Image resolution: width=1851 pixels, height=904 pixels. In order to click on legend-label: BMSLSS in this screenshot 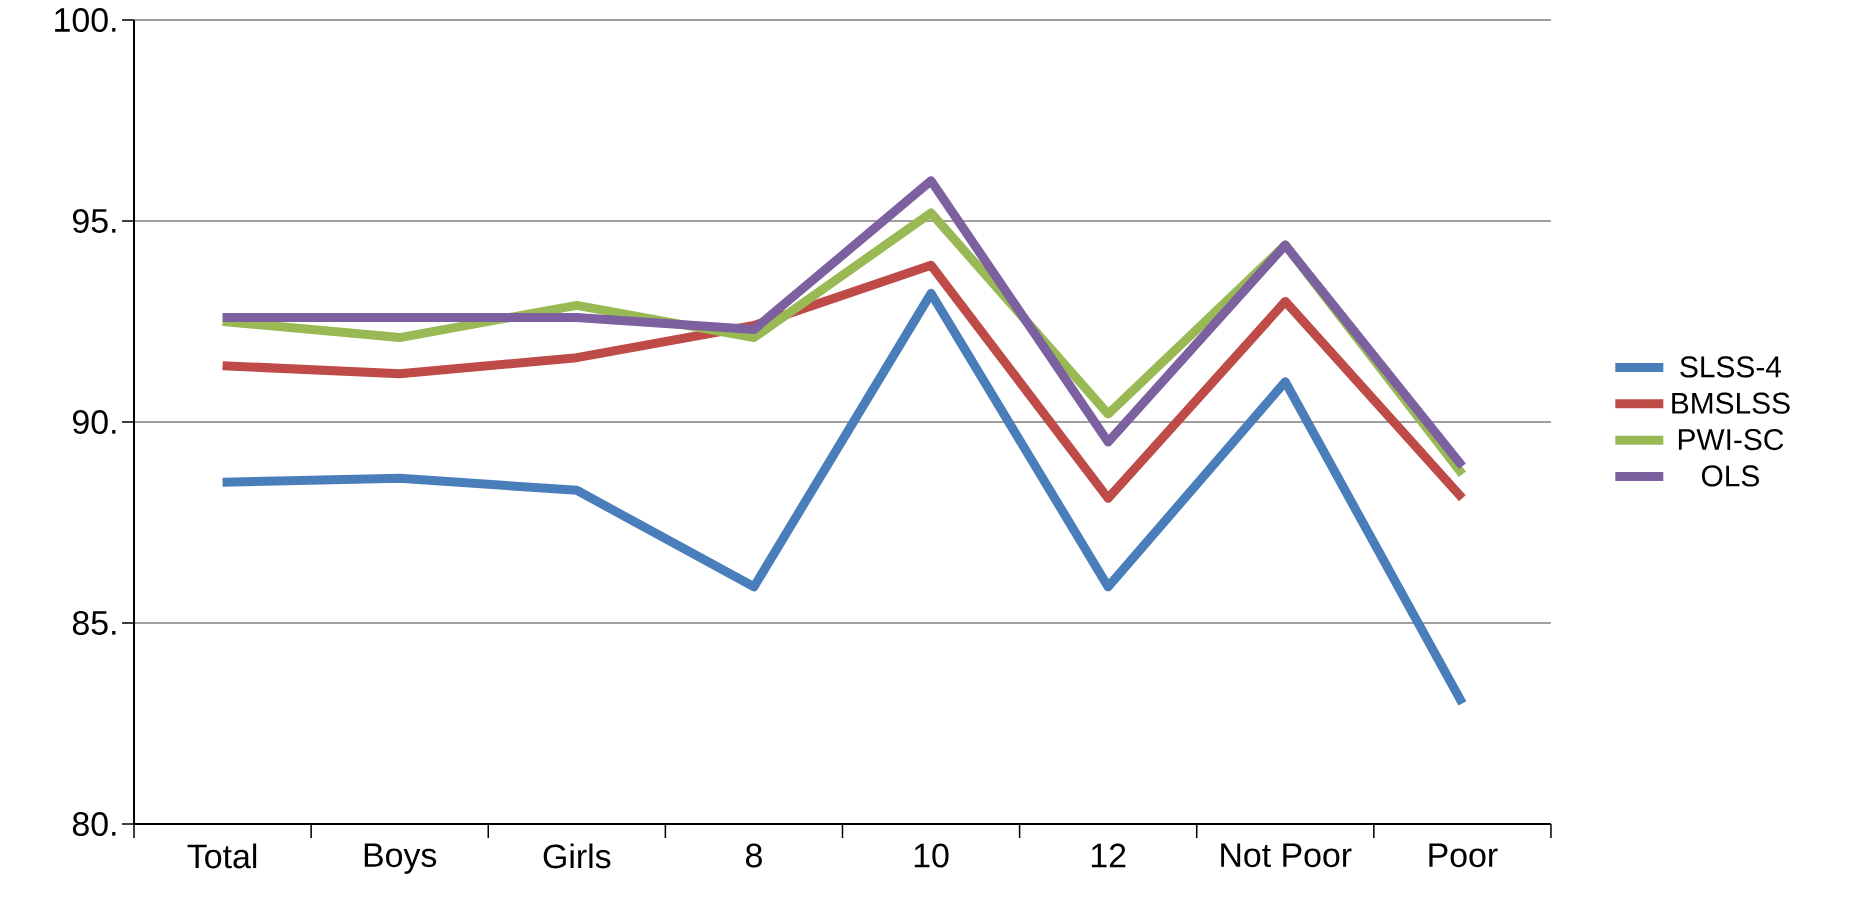, I will do `click(1731, 403)`.